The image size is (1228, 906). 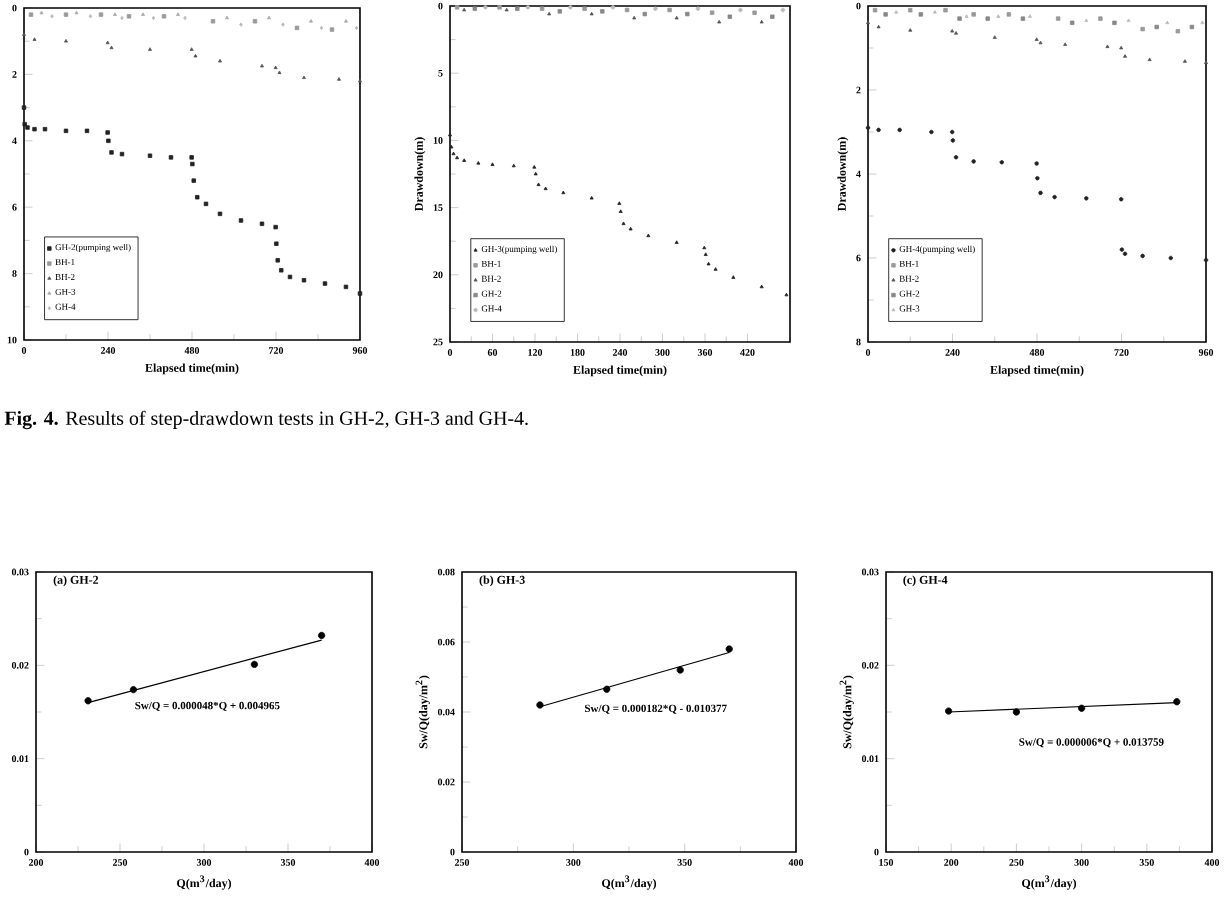 I want to click on text: Fig. 4. Results of step-drawdown tests in GH-2, GH-3 and GH-4., so click(x=266, y=420).